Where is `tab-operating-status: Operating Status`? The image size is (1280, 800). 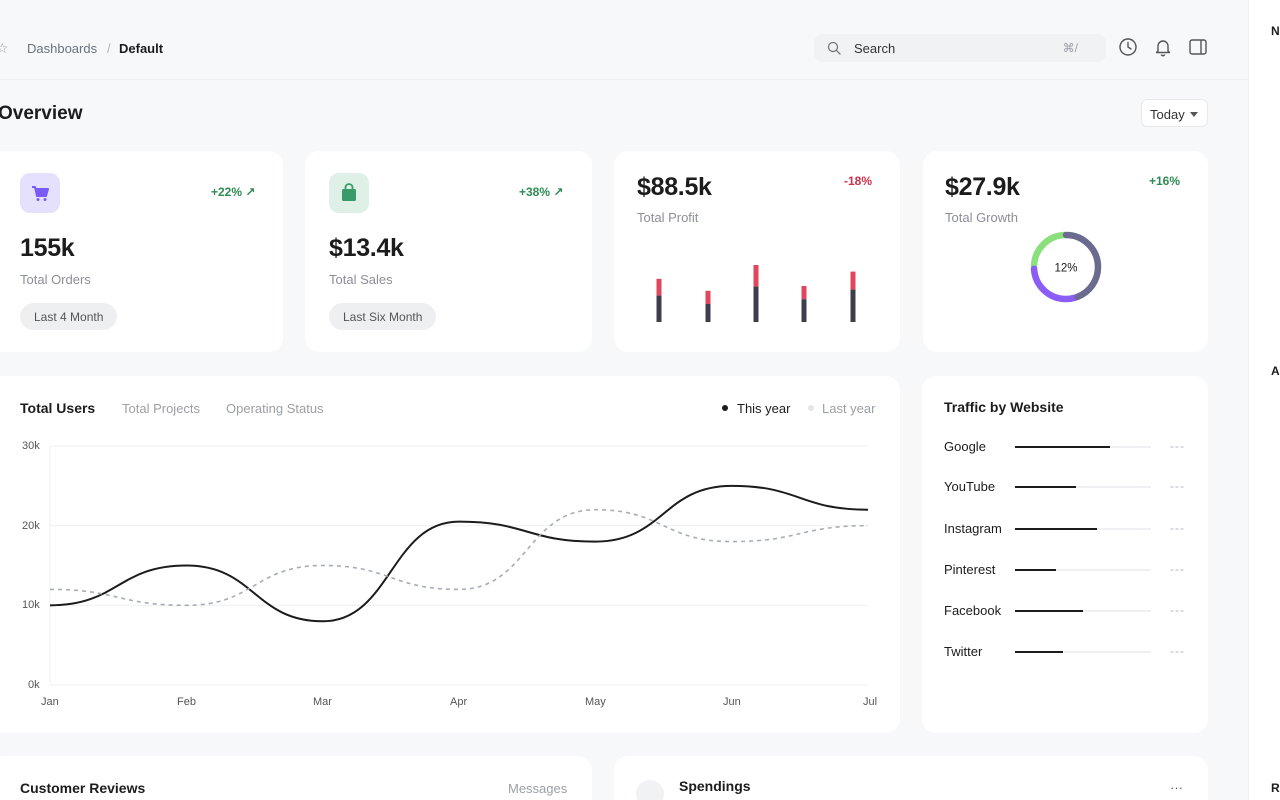 tab-operating-status: Operating Status is located at coordinates (275, 408).